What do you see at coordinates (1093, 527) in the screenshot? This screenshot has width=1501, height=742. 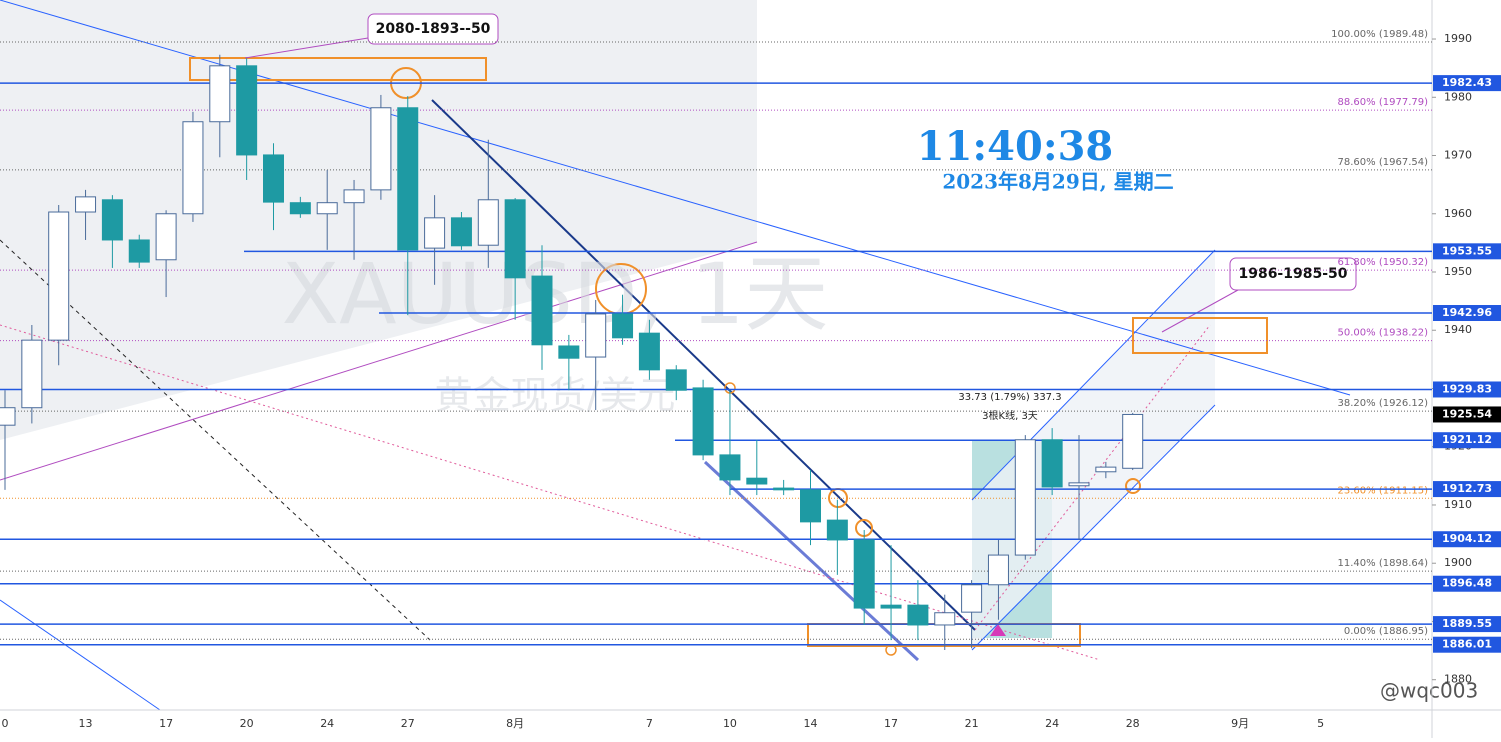 I see `channel-line` at bounding box center [1093, 527].